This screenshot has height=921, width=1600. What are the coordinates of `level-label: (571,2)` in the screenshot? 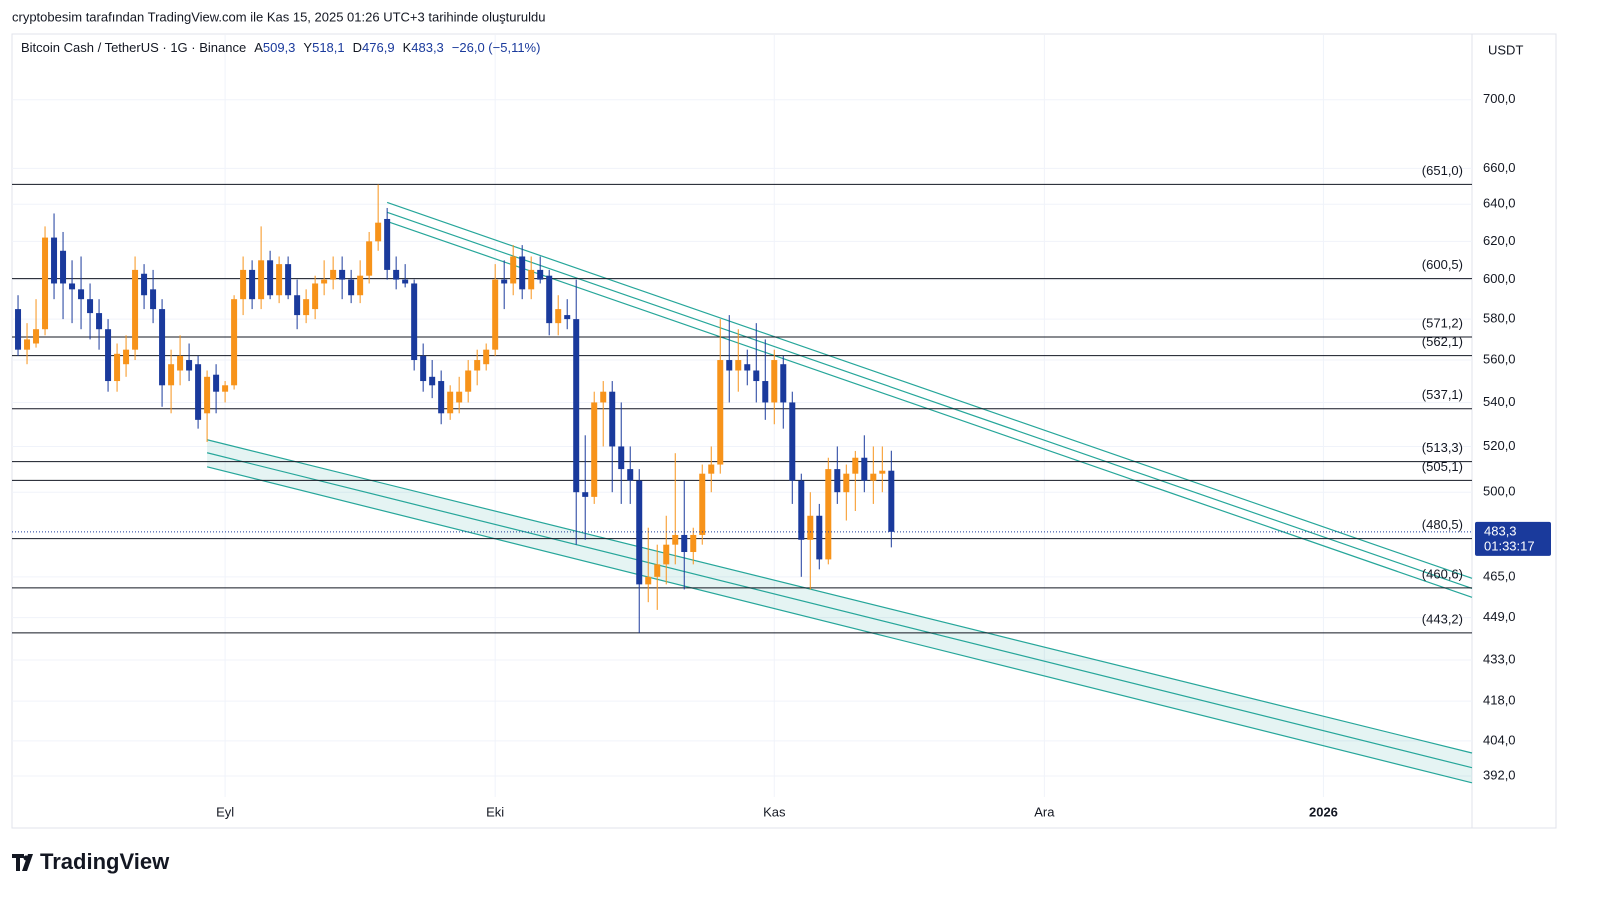 It's located at (1442, 322).